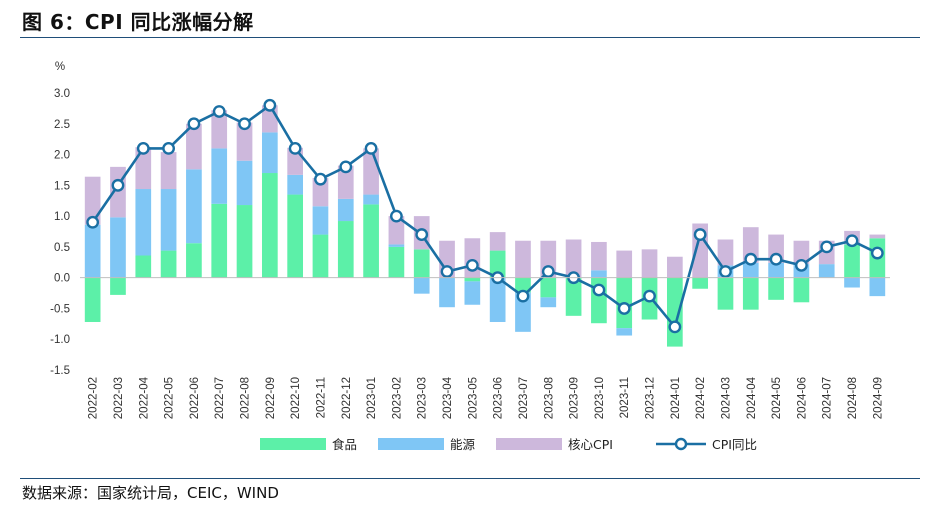  I want to click on y-tick-label: 1.5, so click(62, 186).